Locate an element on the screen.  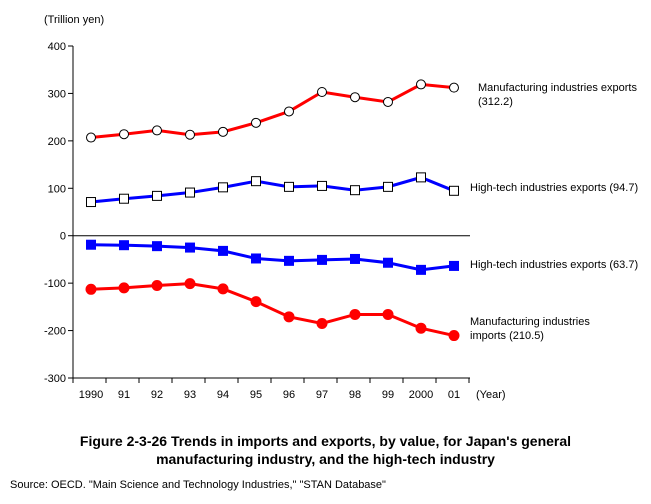
series-label: High-tech industries exports (94.7) is located at coordinates (554, 188).